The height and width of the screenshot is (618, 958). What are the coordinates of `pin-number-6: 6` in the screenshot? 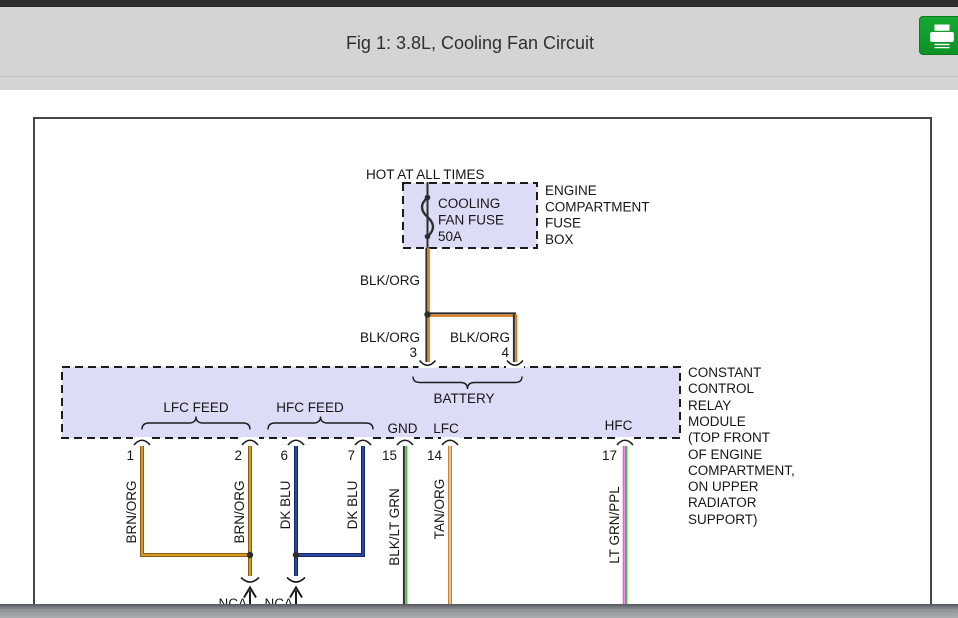 It's located at (284, 455).